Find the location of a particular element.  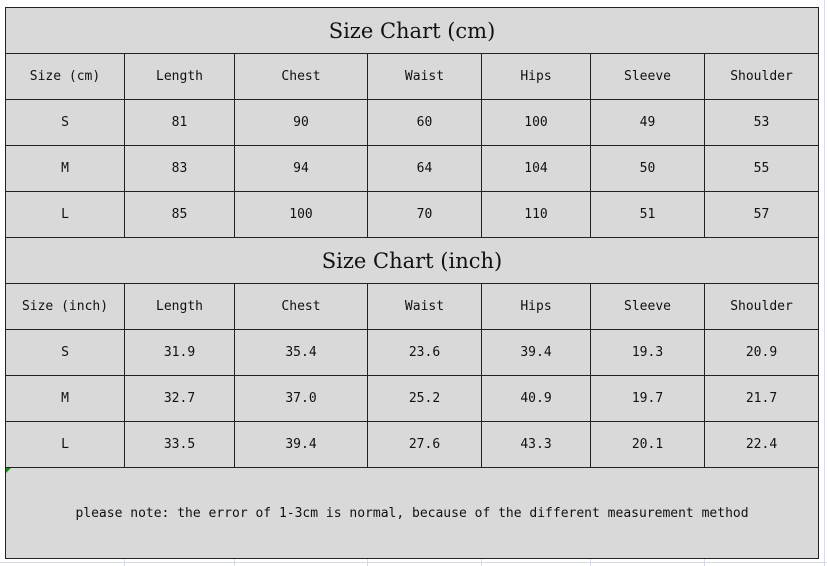

value-cell: 21.7 is located at coordinates (761, 398).